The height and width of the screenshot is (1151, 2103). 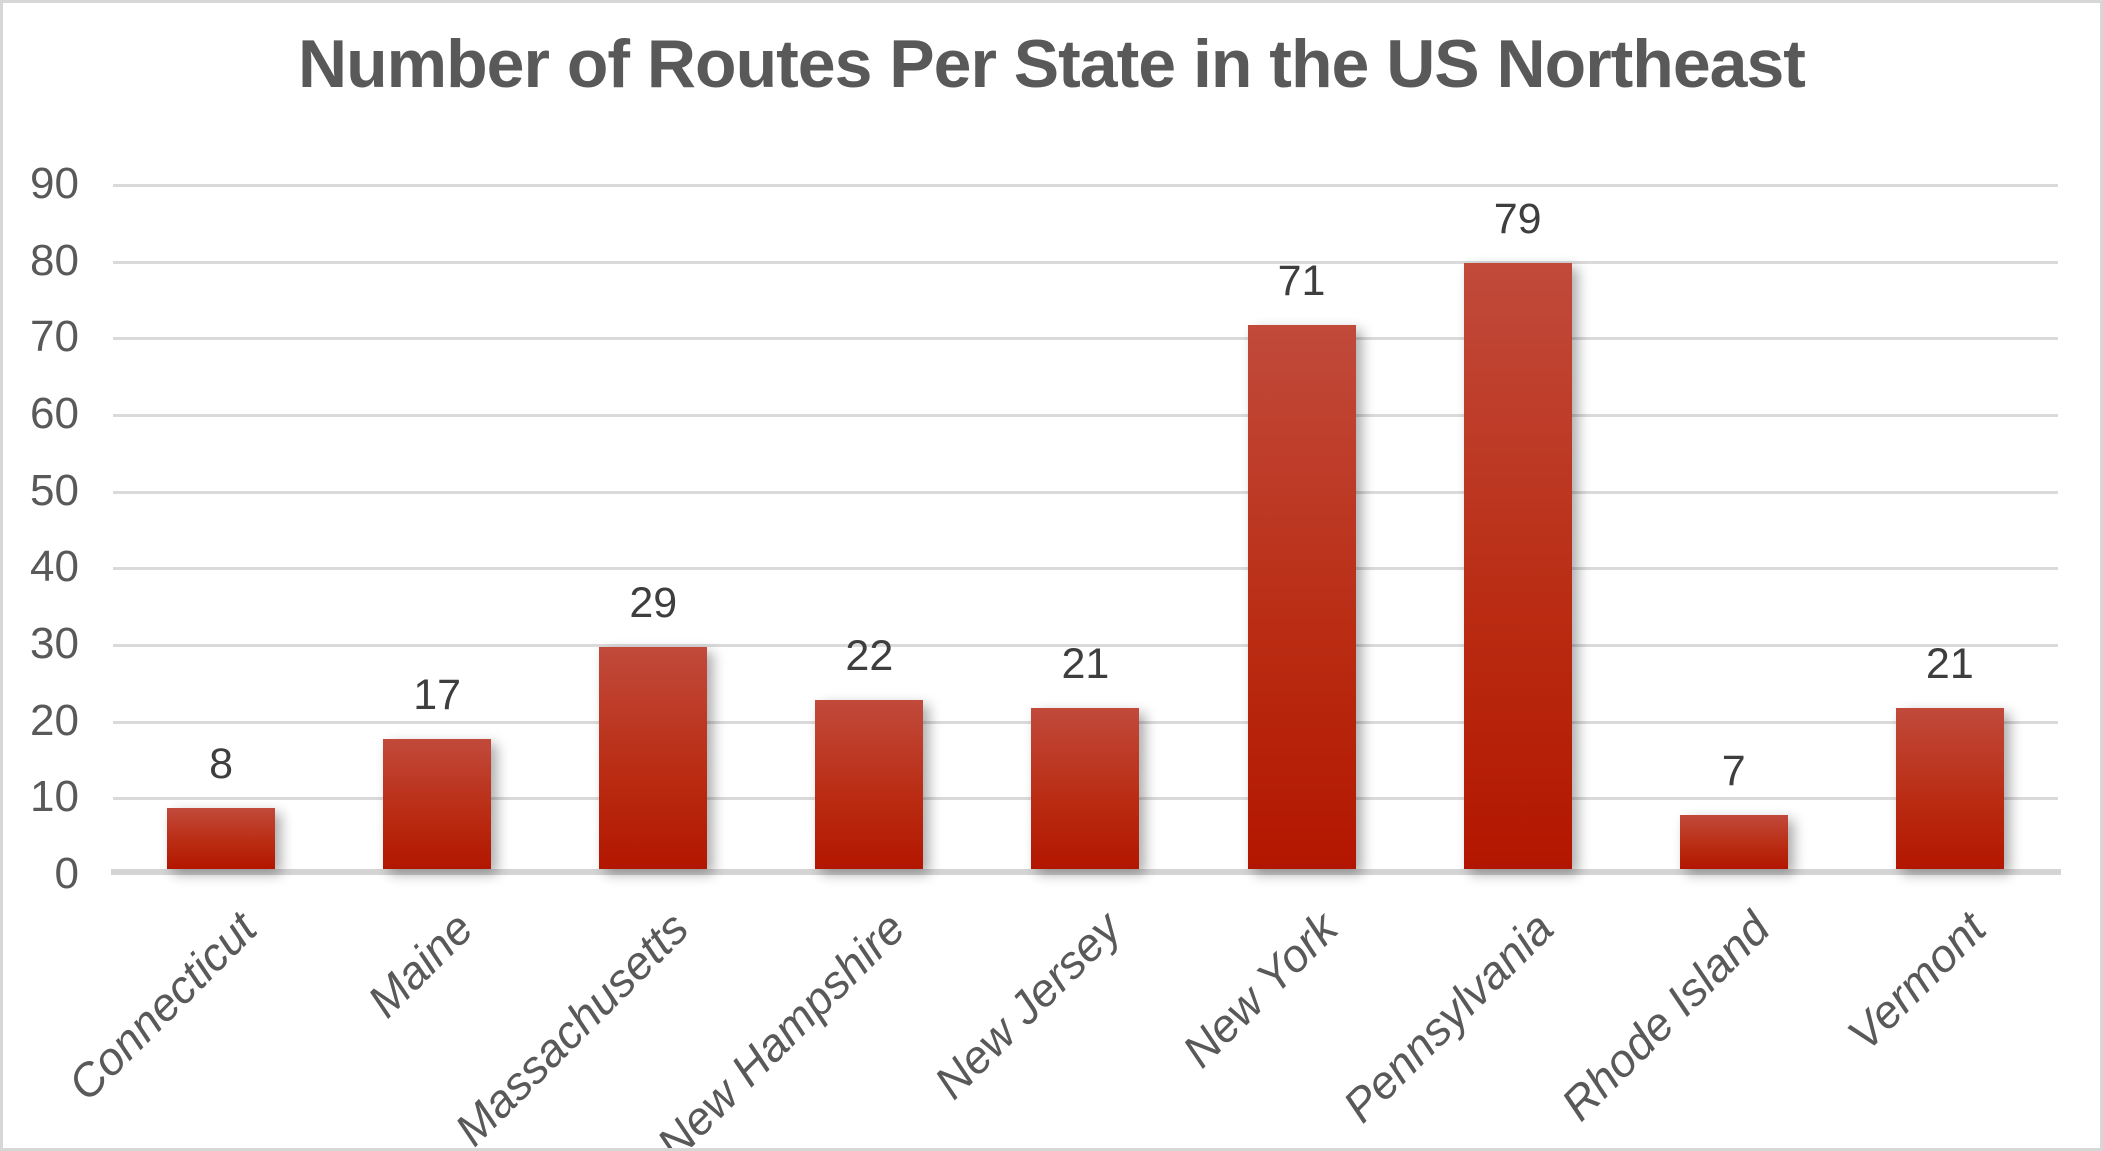 I want to click on y-tick-label: 90, so click(x=54, y=183).